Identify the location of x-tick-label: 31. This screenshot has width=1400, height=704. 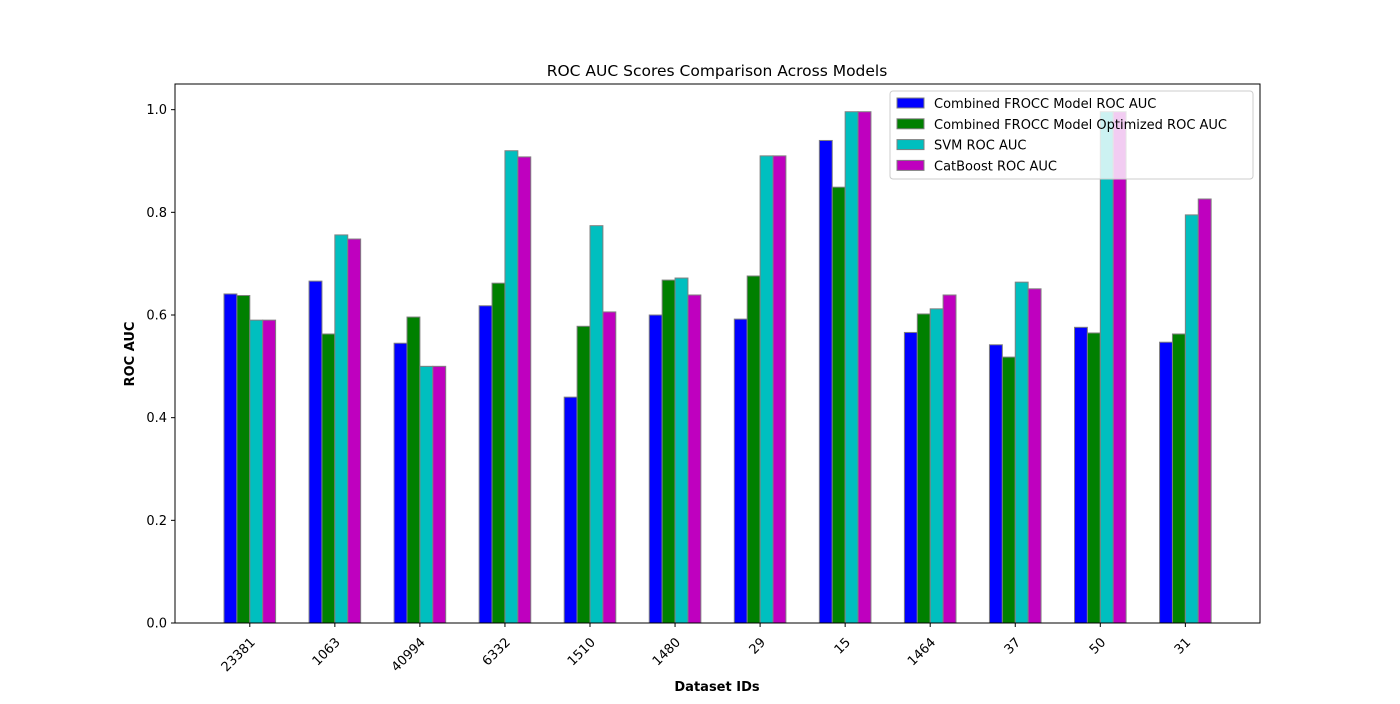
(1183, 646).